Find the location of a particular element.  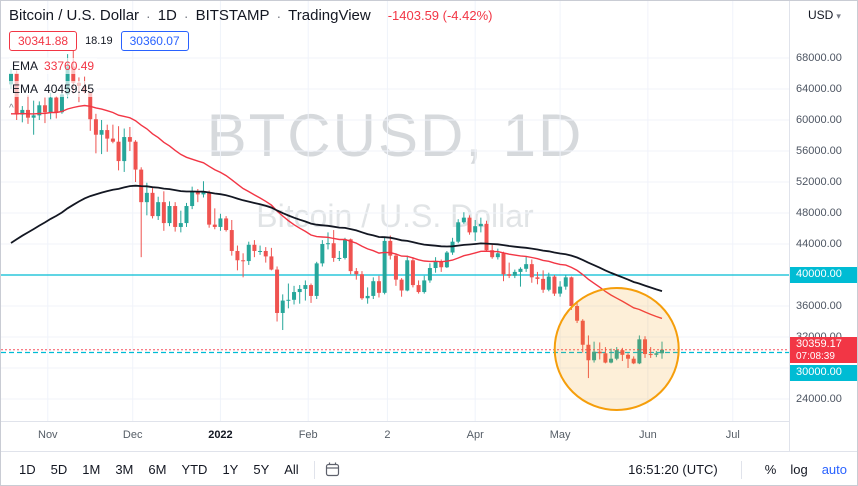

indicator-legend-ema: EMA 33760.49 is located at coordinates (53, 66).